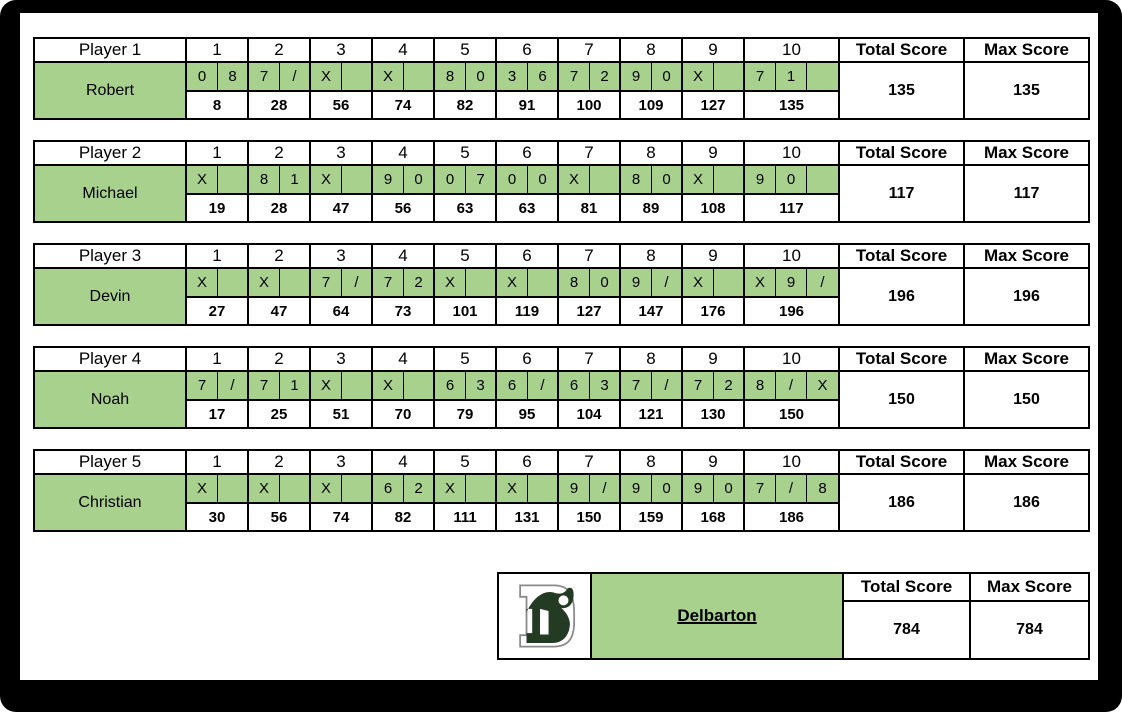  What do you see at coordinates (791, 105) in the screenshot?
I see `frame-10-cumulative-score: 135` at bounding box center [791, 105].